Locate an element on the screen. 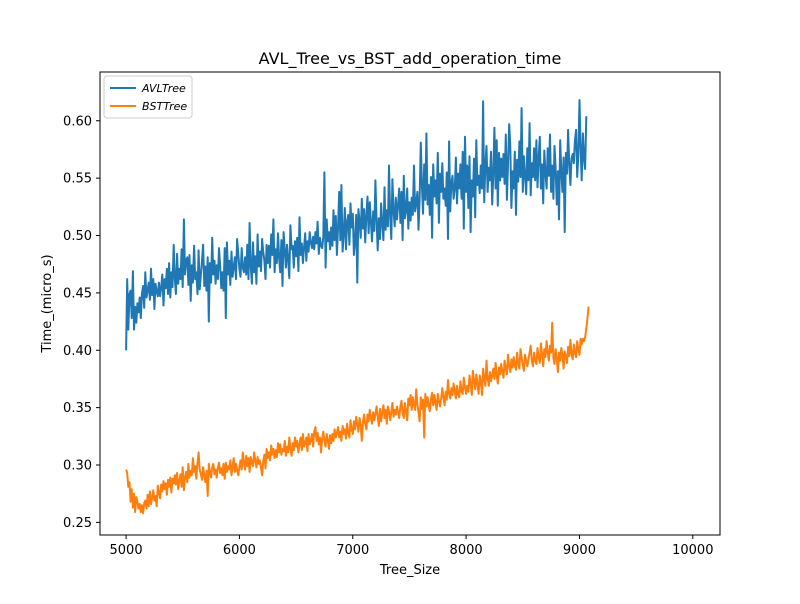 The height and width of the screenshot is (604, 800). legend-box is located at coordinates (148, 97).